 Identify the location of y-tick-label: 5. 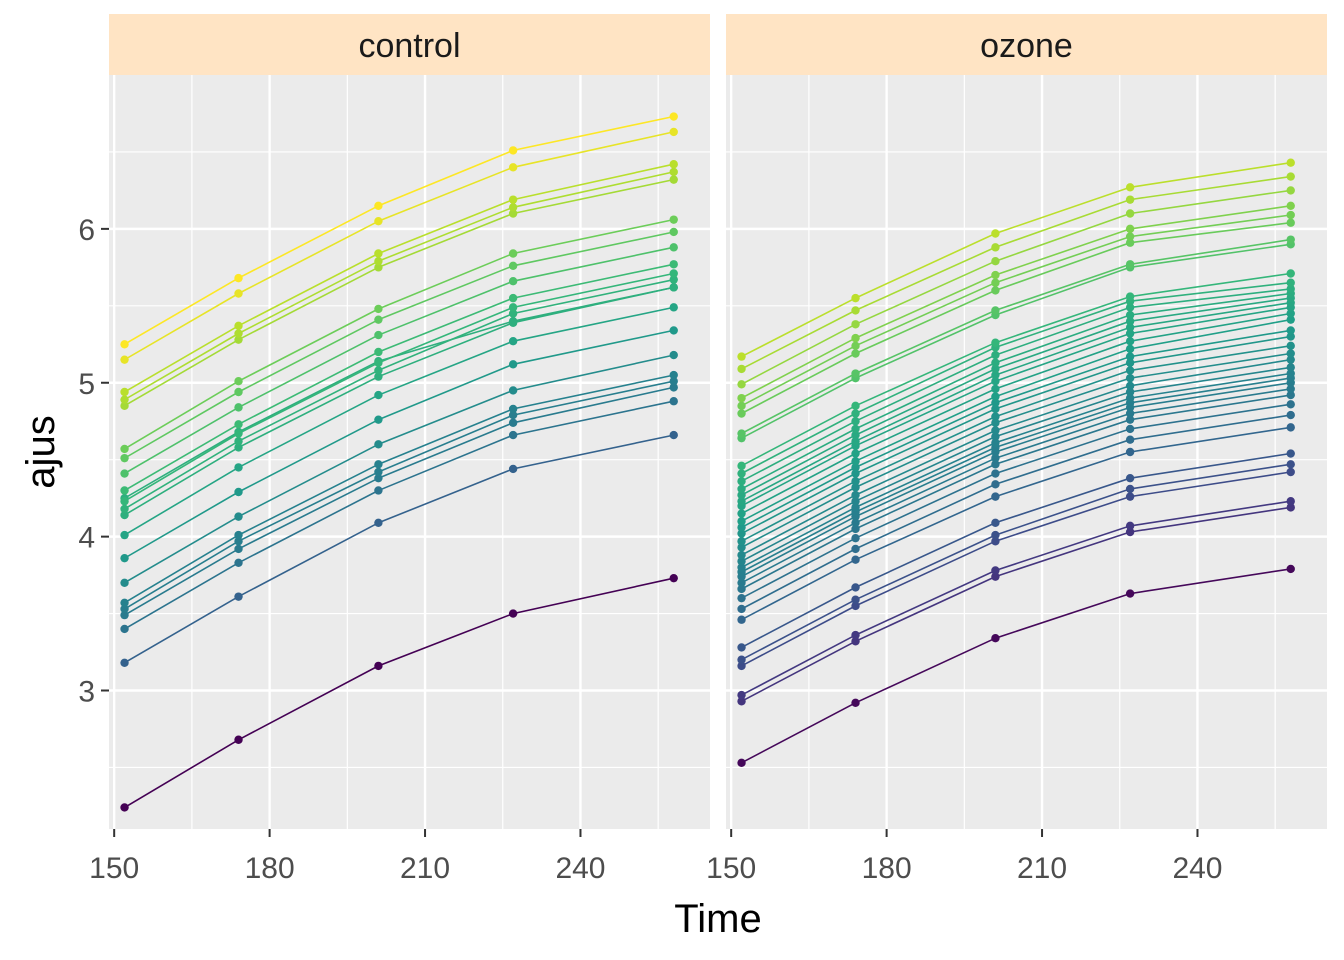
(86, 384).